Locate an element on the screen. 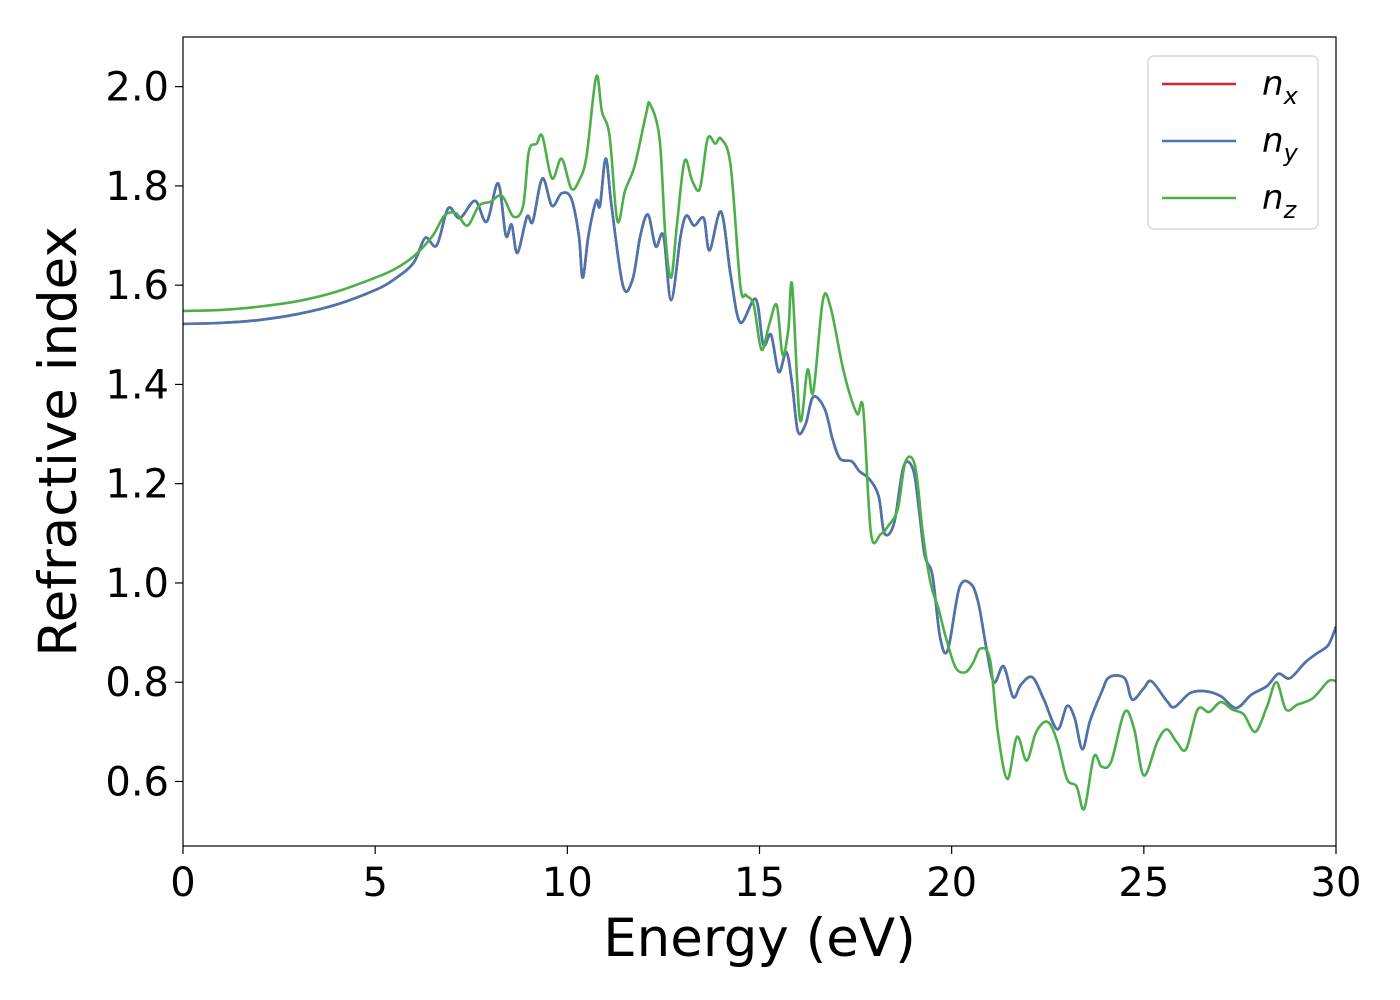 Image resolution: width=1400 pixels, height=1000 pixels. legend-label-ny: ny is located at coordinates (1280, 144).